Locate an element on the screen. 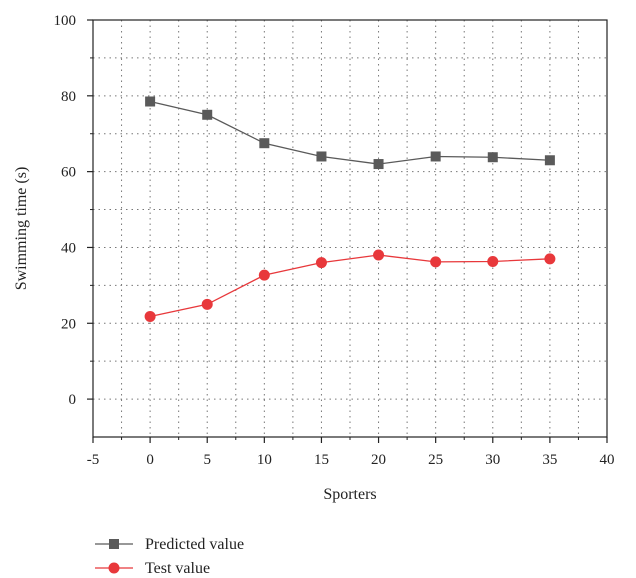 Image resolution: width=636 pixels, height=578 pixels. legend-item: Predicted value is located at coordinates (169, 544).